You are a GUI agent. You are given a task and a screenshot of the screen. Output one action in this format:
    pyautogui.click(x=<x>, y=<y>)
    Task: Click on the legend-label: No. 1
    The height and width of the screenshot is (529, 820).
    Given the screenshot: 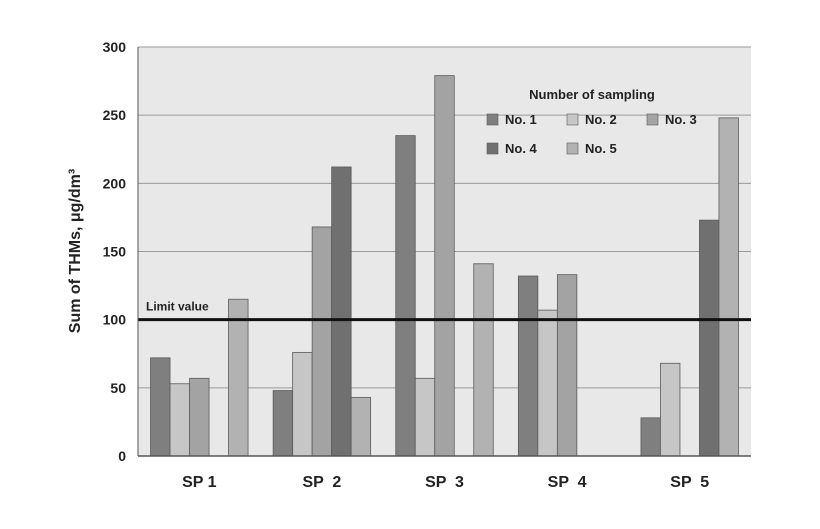 What is the action you would take?
    pyautogui.click(x=521, y=119)
    